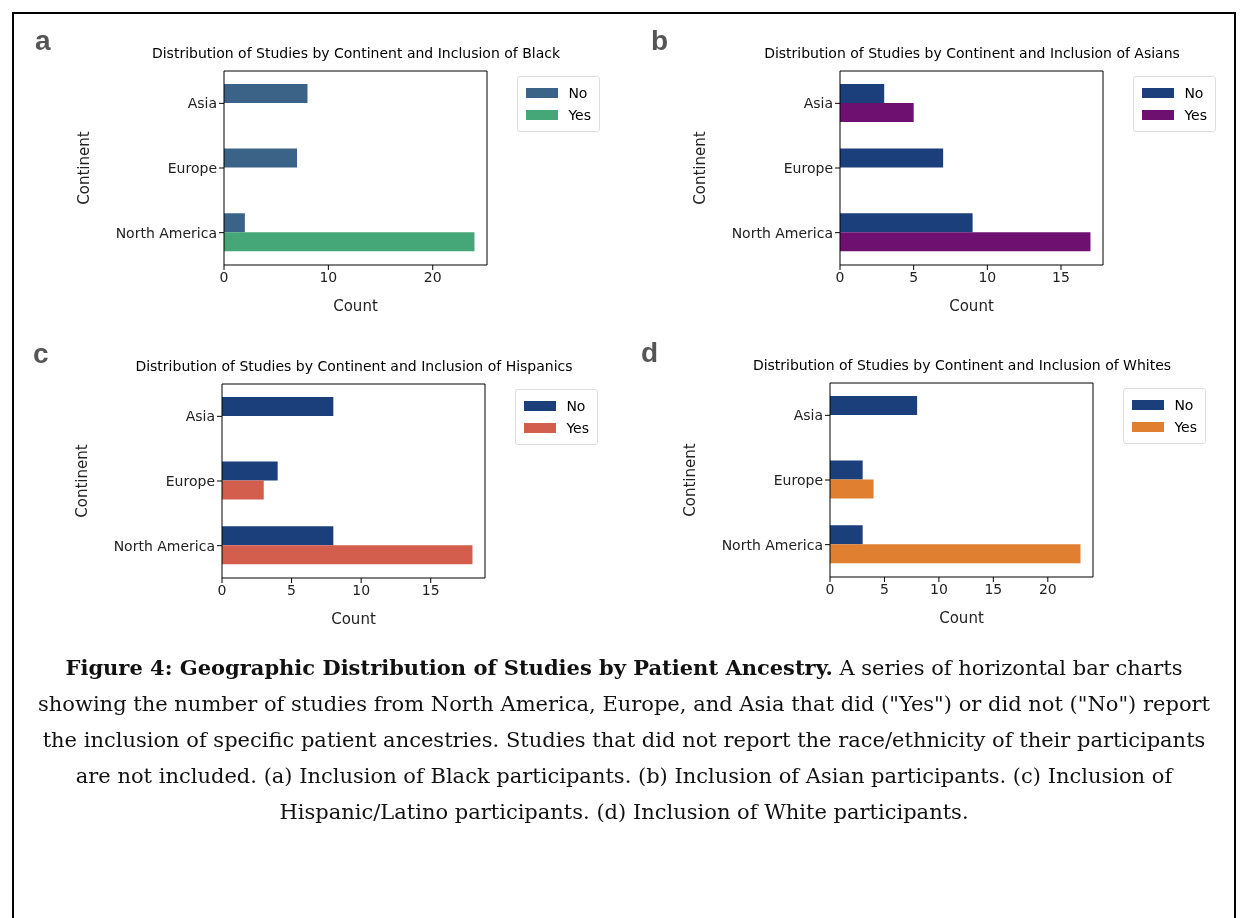 Image resolution: width=1248 pixels, height=918 pixels. What do you see at coordinates (972, 53) in the screenshot?
I see `chart-title: Distribution of Studies by Continent and Inclusion of Asians` at bounding box center [972, 53].